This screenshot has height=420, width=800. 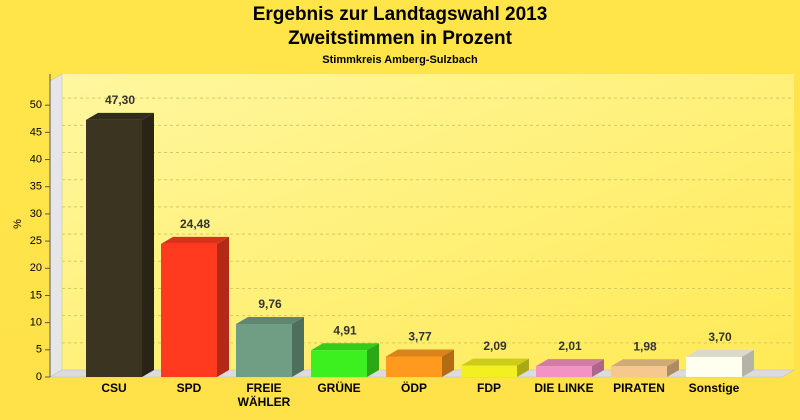 I want to click on x-tick-label: SPD, so click(x=189, y=388).